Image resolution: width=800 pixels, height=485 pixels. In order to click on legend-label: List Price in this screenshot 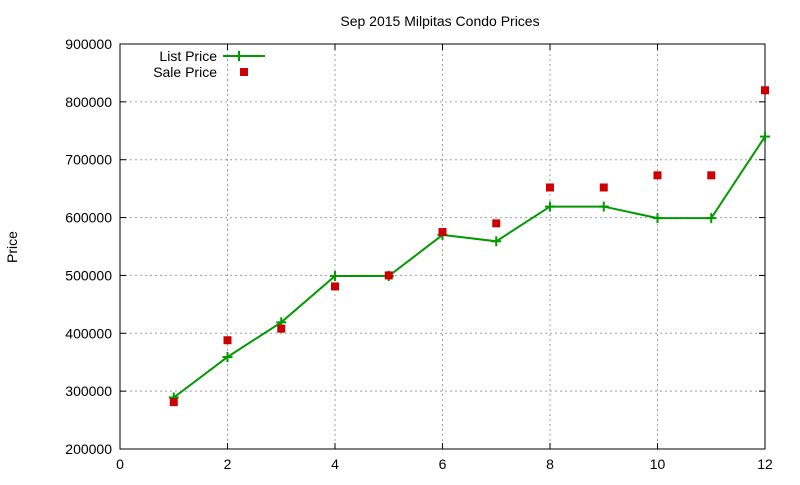, I will do `click(188, 56)`.